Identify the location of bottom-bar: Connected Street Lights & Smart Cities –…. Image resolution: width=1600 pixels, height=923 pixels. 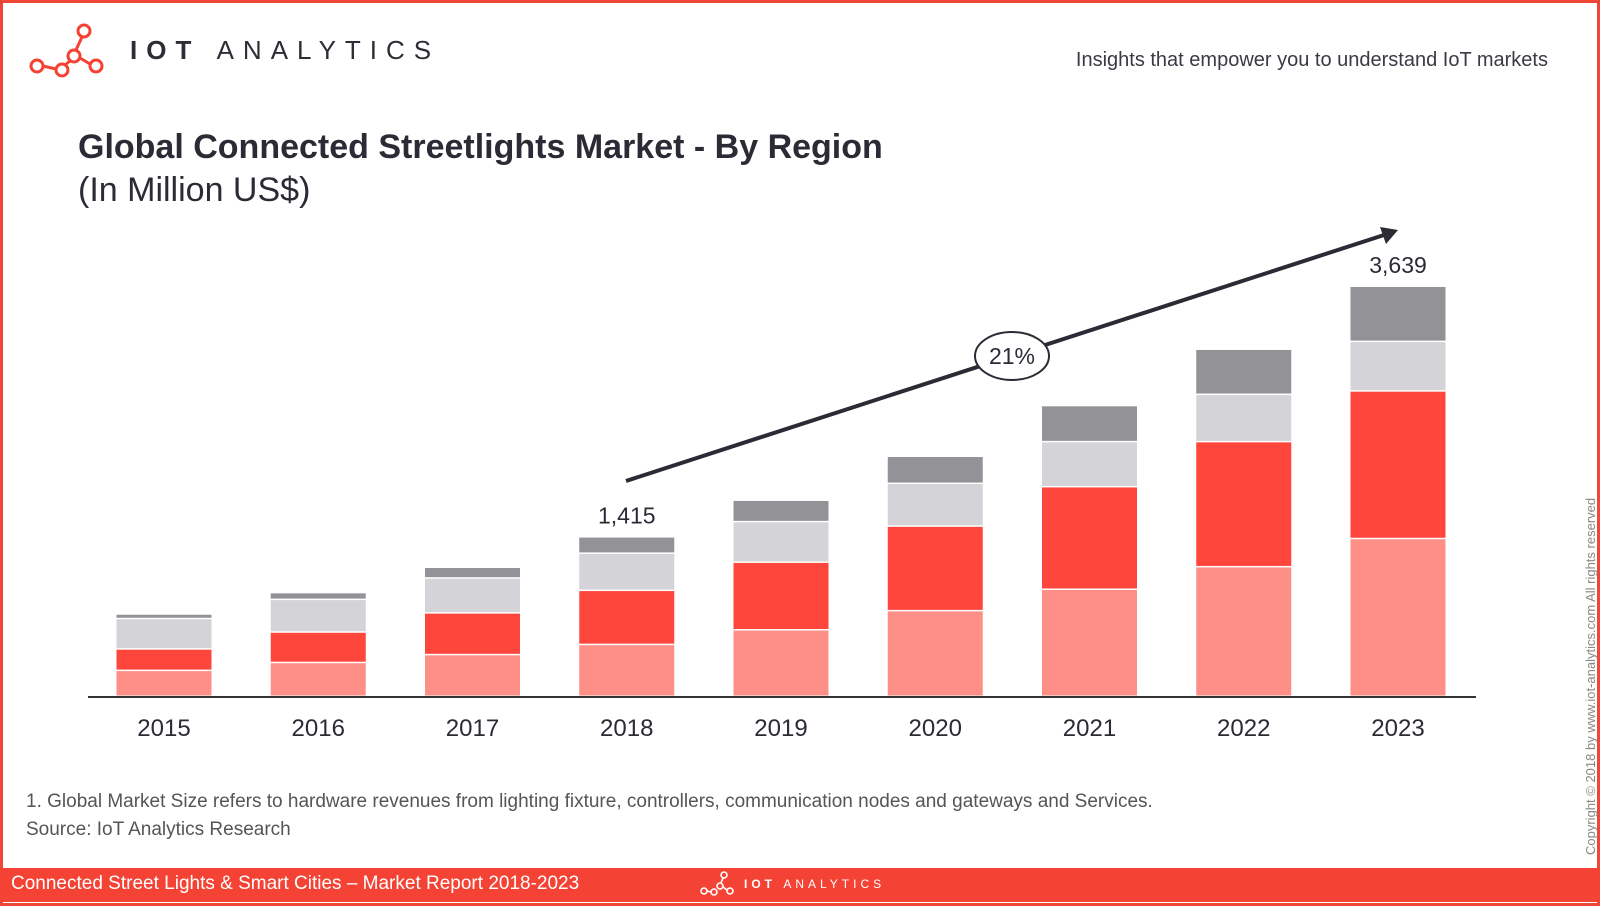
(800, 885).